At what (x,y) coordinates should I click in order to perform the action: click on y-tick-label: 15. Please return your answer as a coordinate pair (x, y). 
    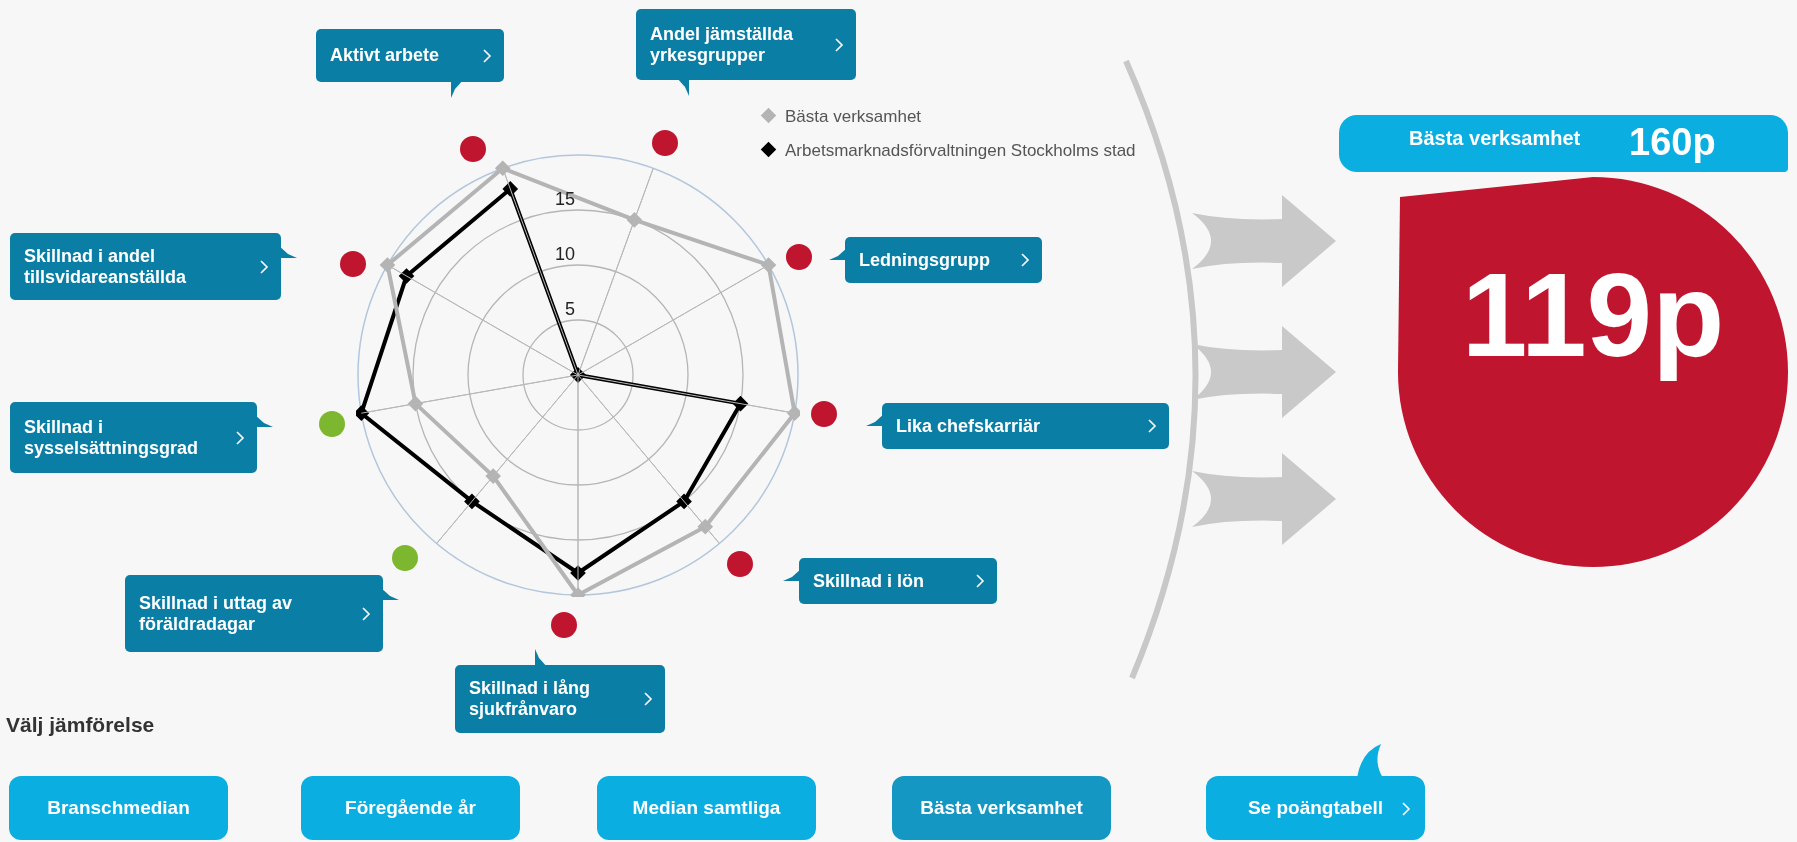
    Looking at the image, I should click on (564, 198).